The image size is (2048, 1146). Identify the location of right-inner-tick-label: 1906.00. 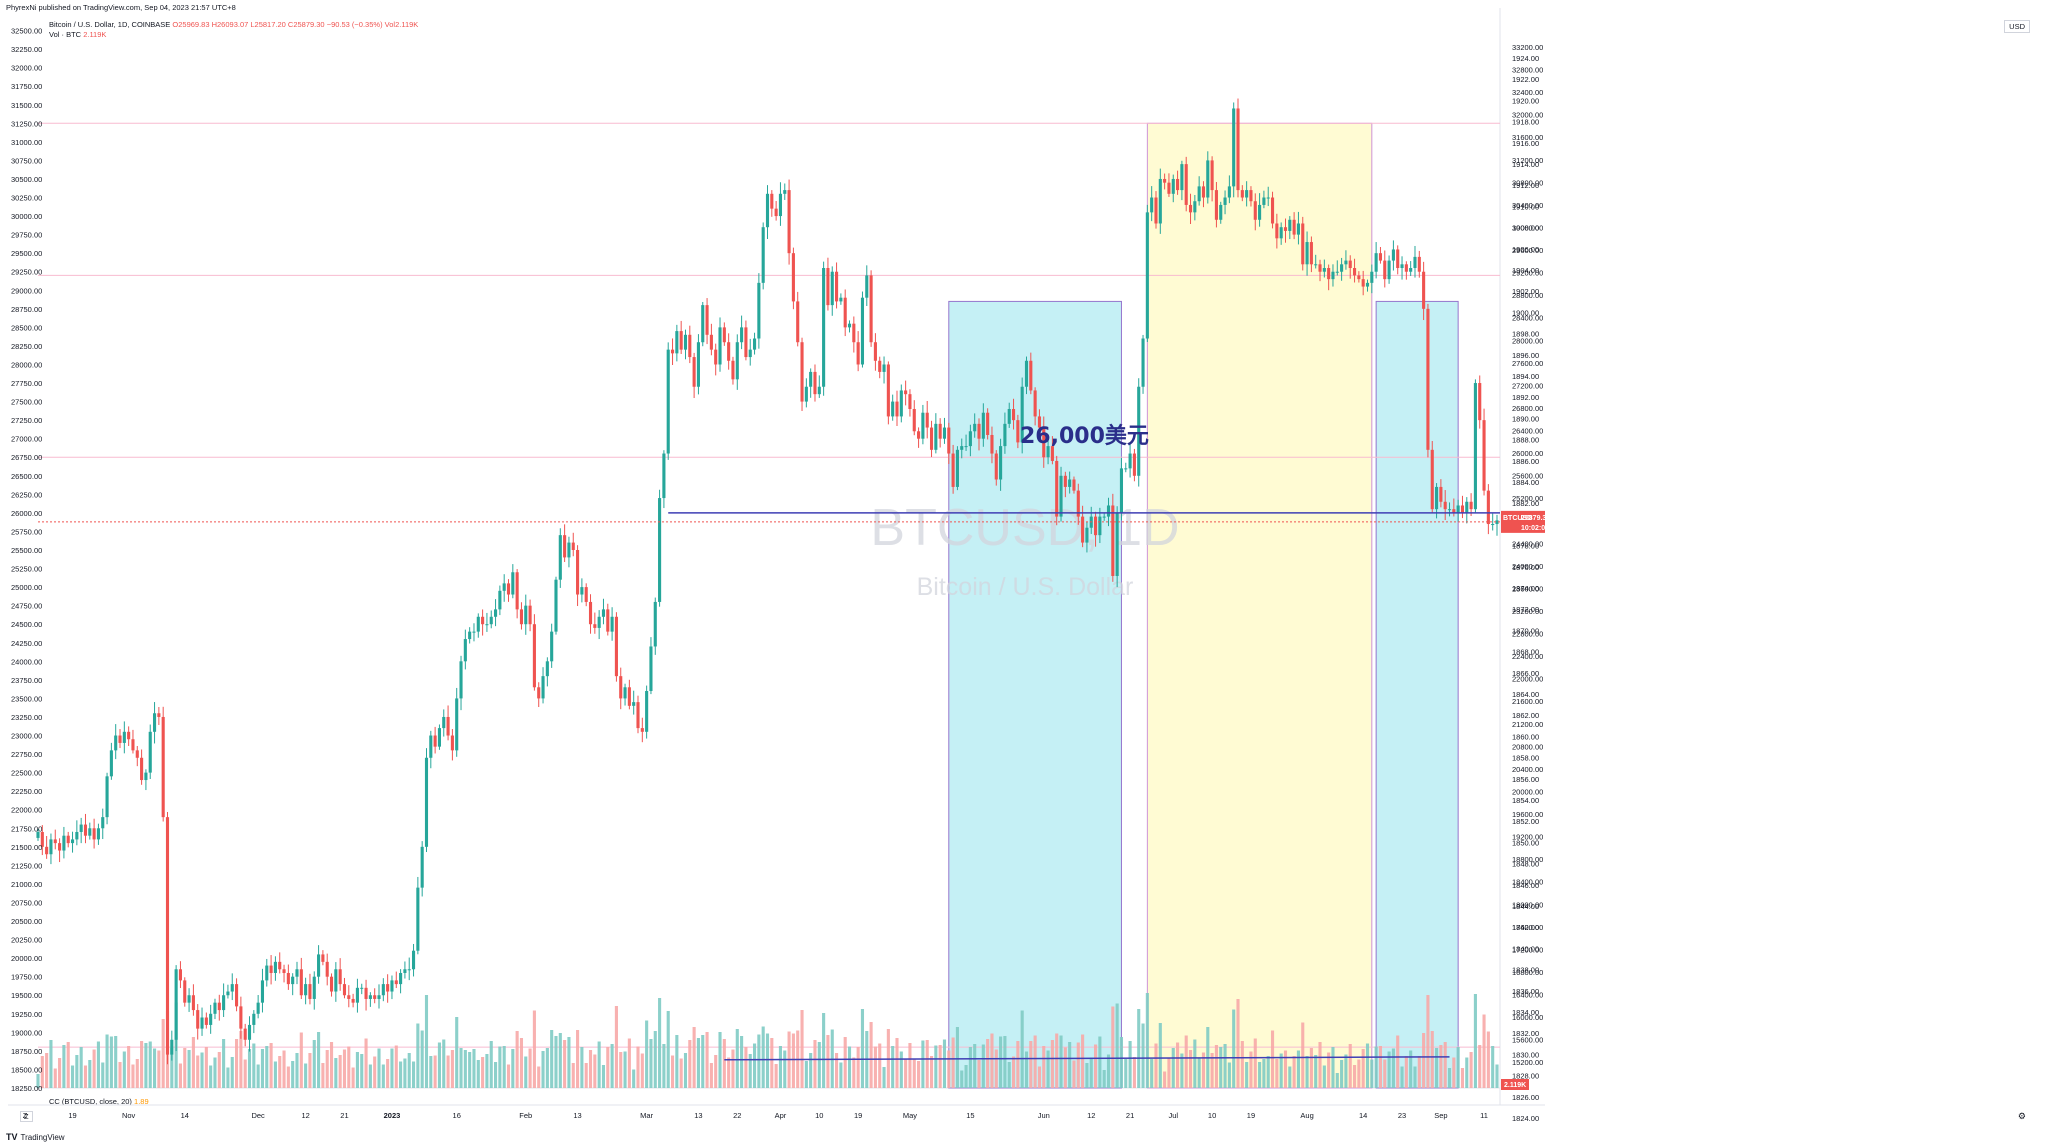
(1525, 249).